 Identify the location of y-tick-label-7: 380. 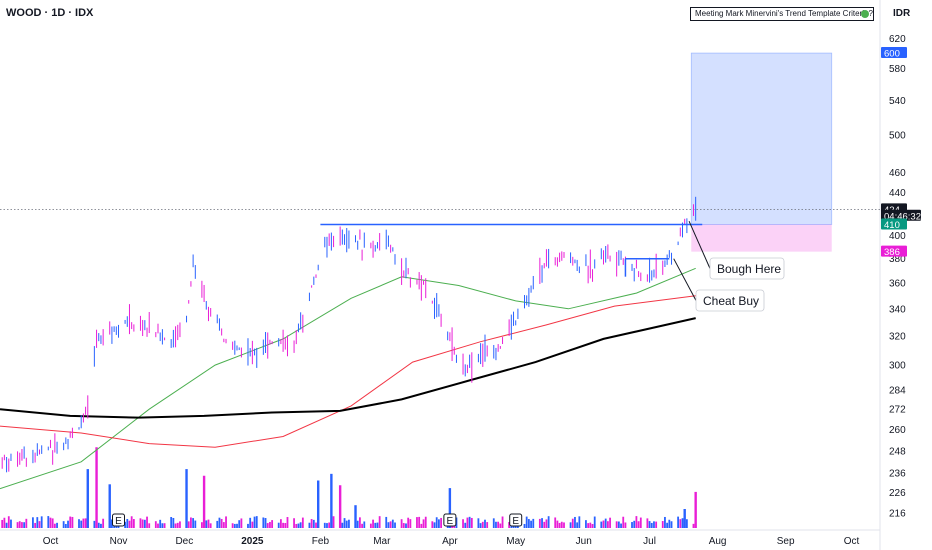
(897, 259).